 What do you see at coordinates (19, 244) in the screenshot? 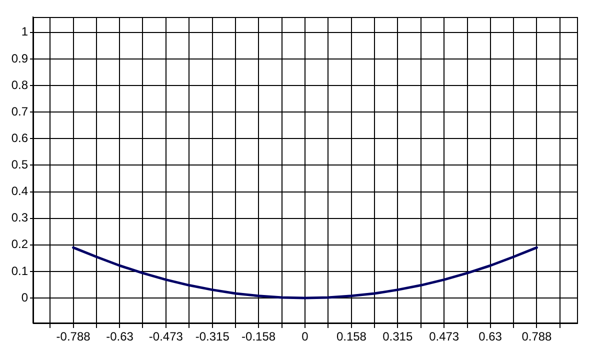
I see `y-tick-label: 0.2` at bounding box center [19, 244].